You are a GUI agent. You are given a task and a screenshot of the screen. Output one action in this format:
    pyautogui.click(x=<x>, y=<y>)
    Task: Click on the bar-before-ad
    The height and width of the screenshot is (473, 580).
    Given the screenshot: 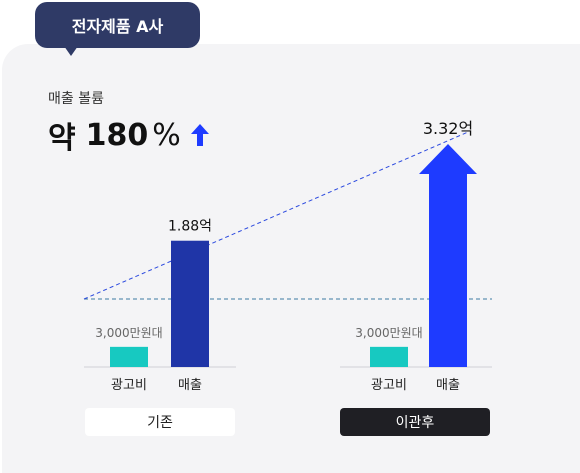 What is the action you would take?
    pyautogui.click(x=129, y=356)
    